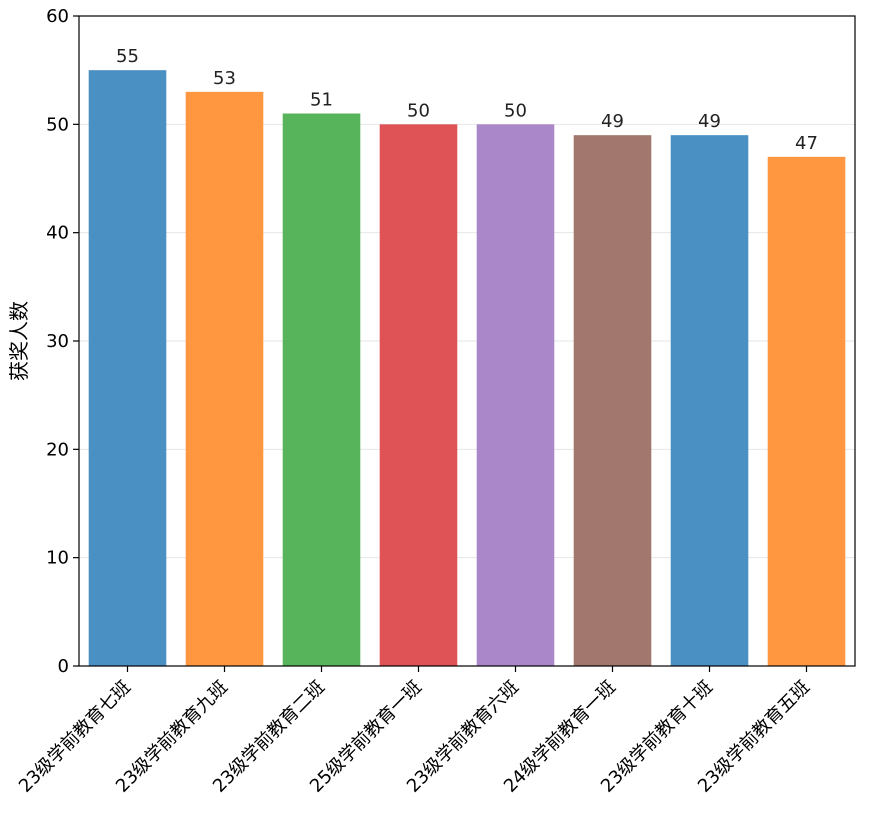 This screenshot has height=828, width=878. Describe the element at coordinates (57, 341) in the screenshot. I see `y-tick-label: 30` at that location.